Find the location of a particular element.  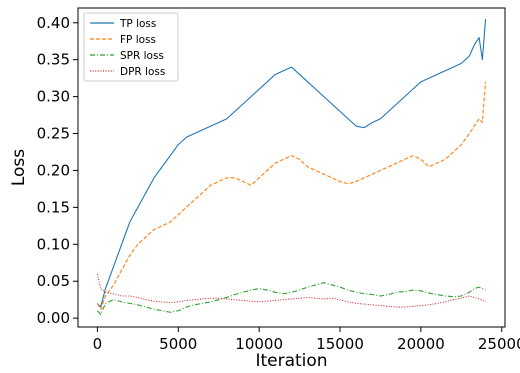

x-axis-label: Iteration is located at coordinates (291, 361).